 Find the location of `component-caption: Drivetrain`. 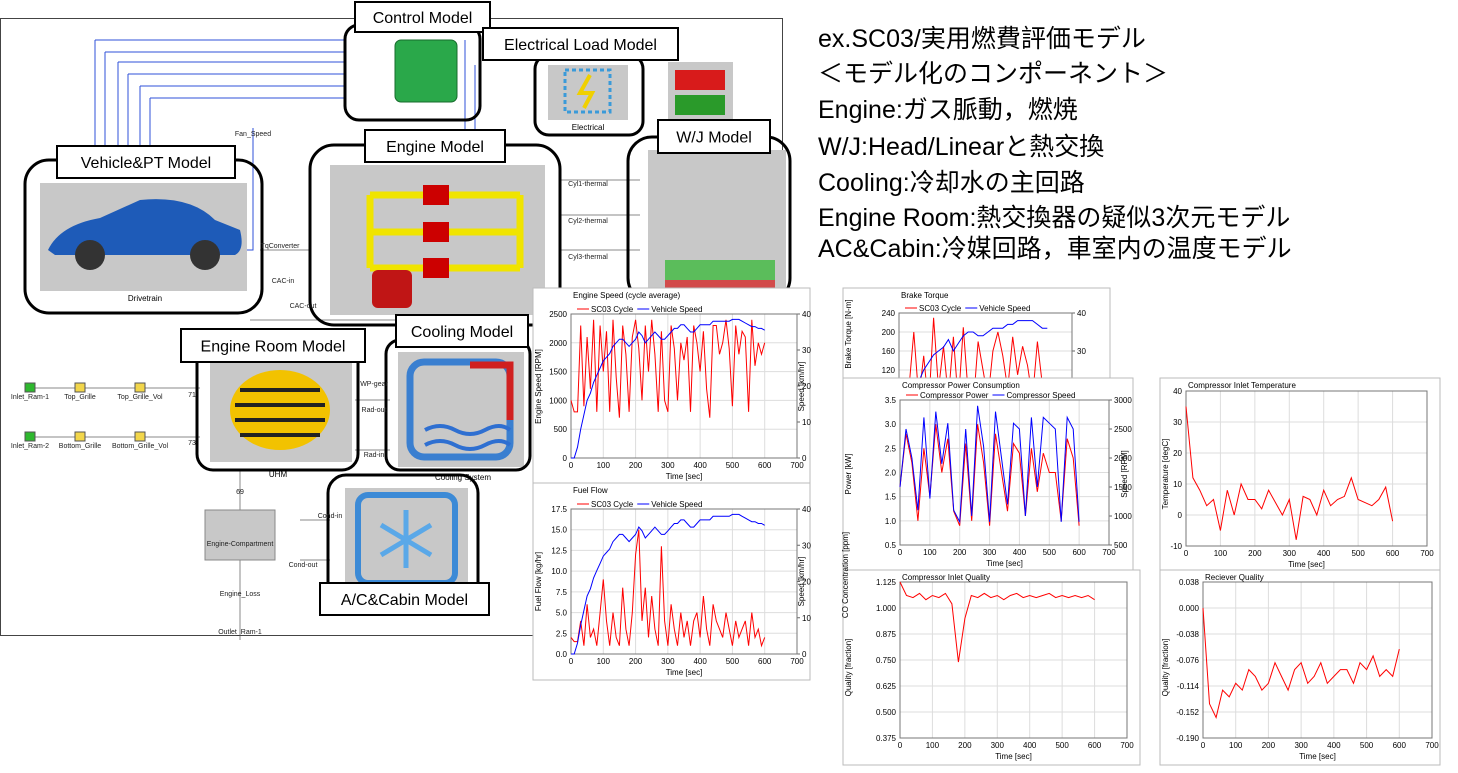

component-caption: Drivetrain is located at coordinates (145, 298).